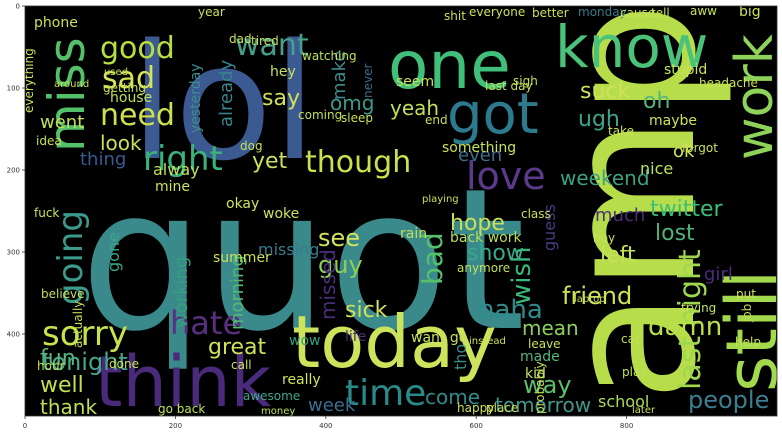 The height and width of the screenshot is (436, 782). What do you see at coordinates (626, 426) in the screenshot?
I see `x-tick-label: 800` at bounding box center [626, 426].